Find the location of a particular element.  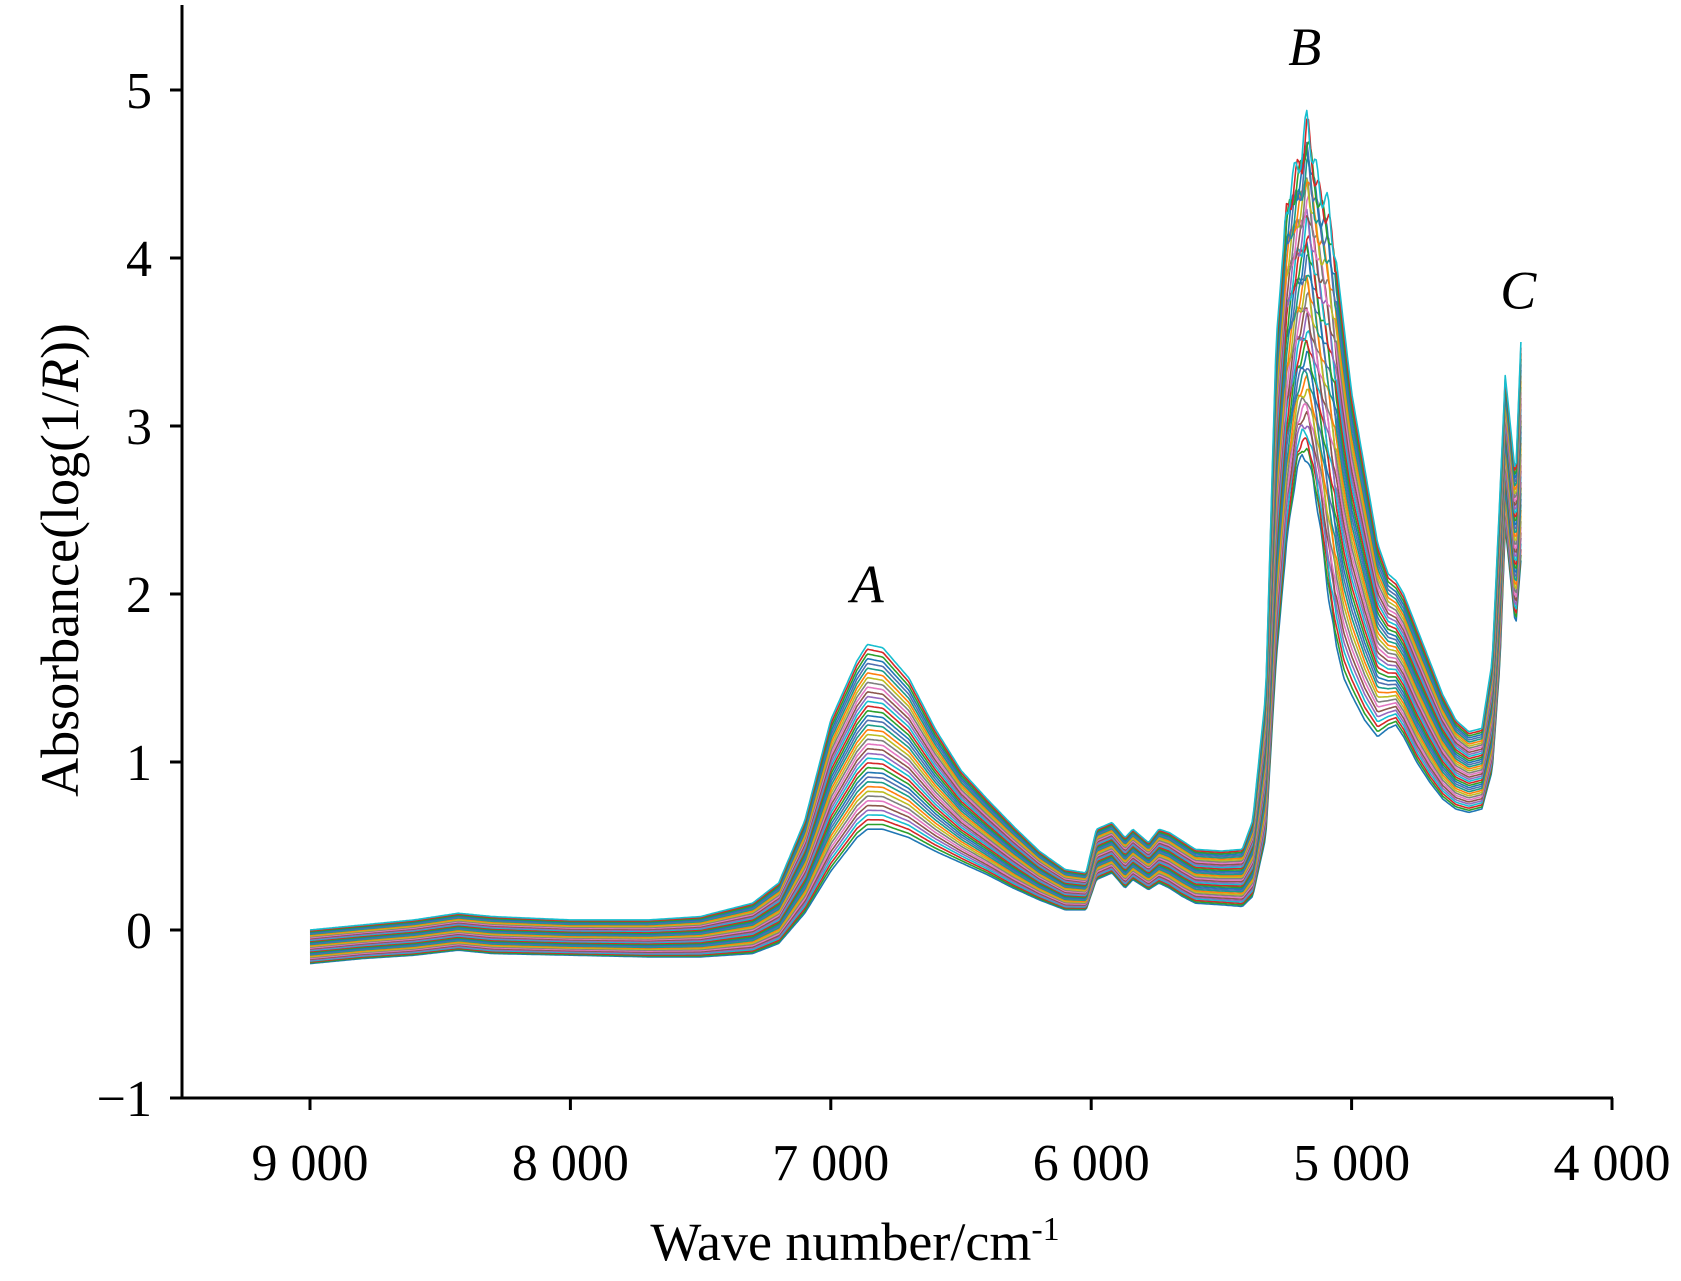

y-axis-title: Absorbance(log(1/R)) is located at coordinates (60, 560).